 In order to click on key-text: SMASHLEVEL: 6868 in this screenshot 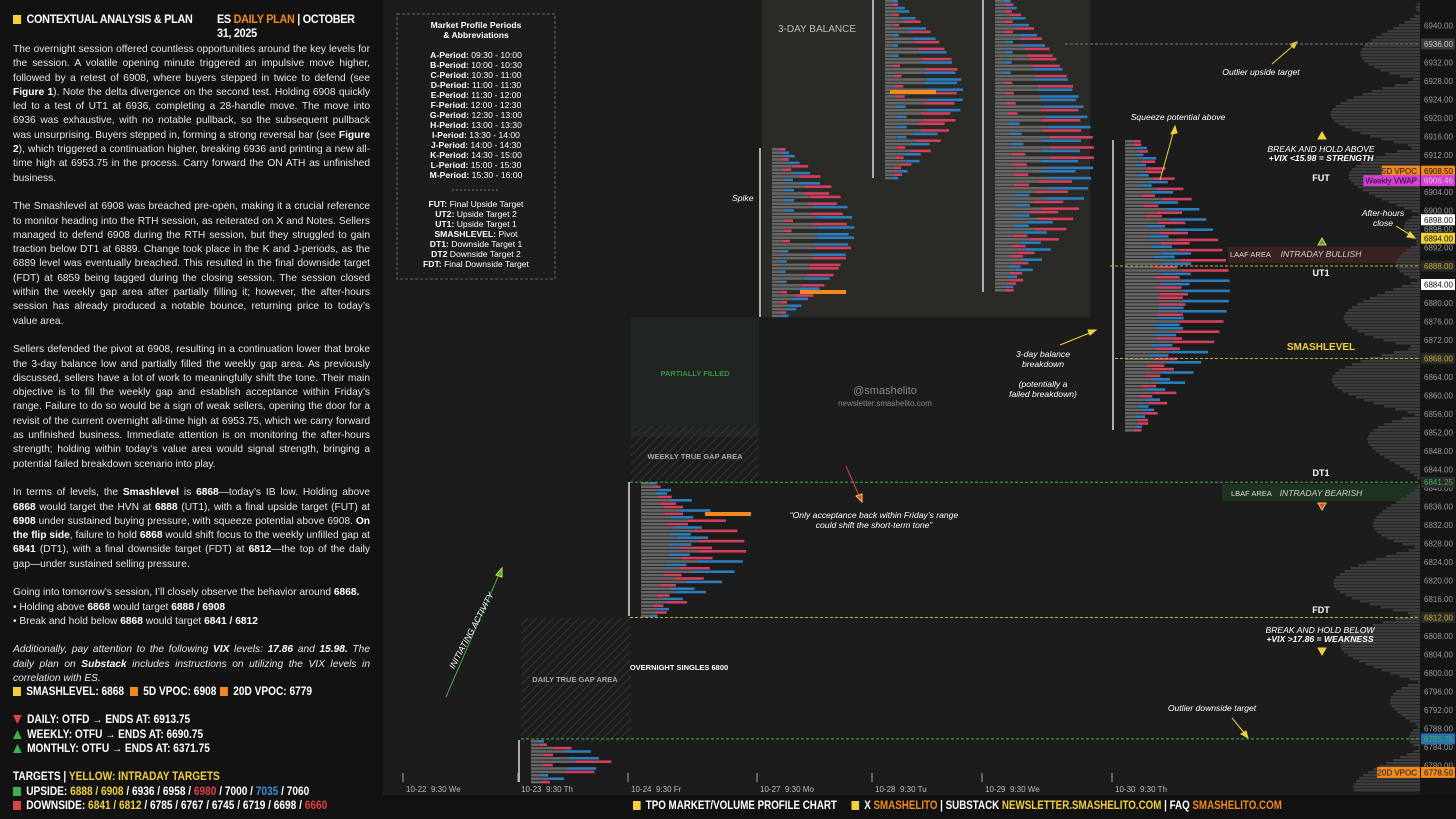, I will do `click(75, 692)`.